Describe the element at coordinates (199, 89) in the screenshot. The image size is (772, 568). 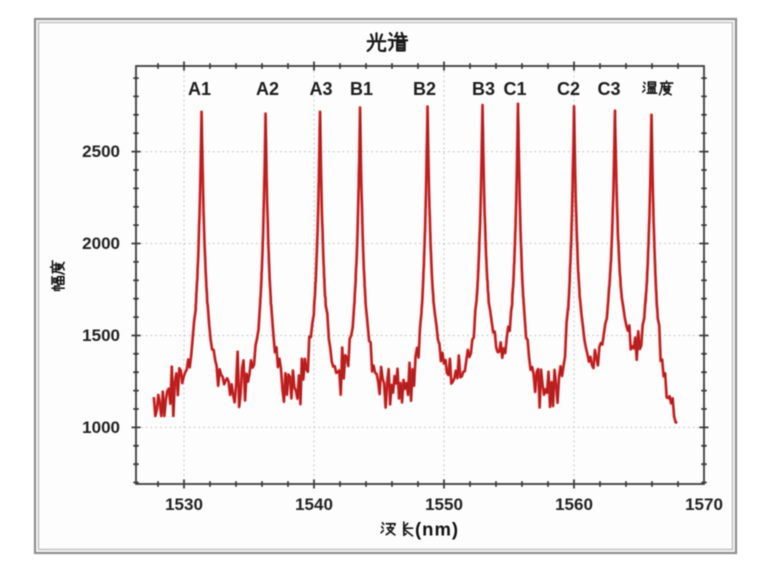
I see `svg-text: A1` at that location.